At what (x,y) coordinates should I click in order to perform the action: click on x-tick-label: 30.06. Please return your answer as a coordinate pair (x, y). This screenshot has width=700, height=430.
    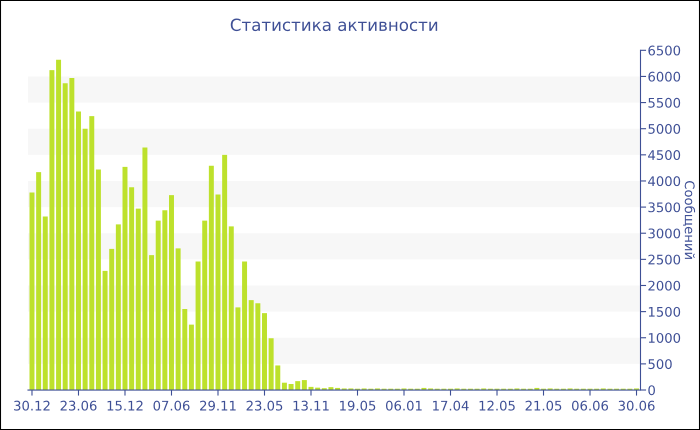
    Looking at the image, I should click on (636, 405).